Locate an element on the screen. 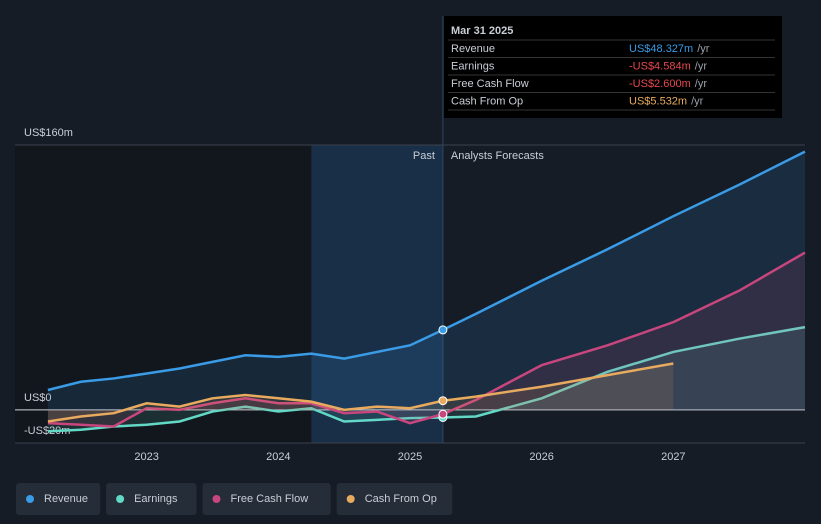  legend-item: Free Cash Flow is located at coordinates (266, 499).